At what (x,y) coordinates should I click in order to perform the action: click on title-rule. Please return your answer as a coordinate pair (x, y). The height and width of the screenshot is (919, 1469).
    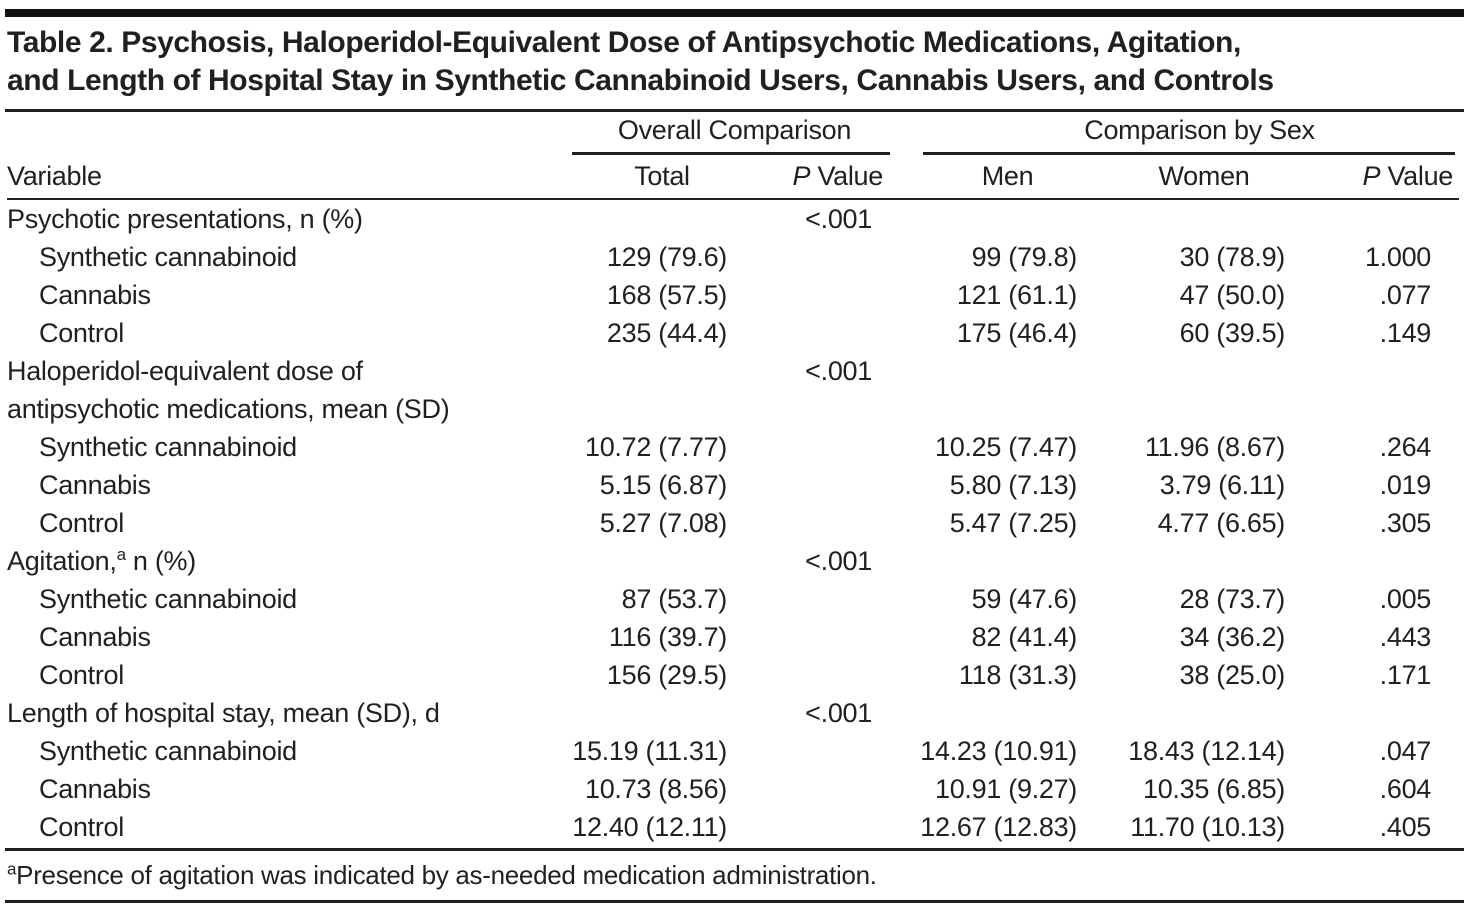
    Looking at the image, I should click on (734, 110).